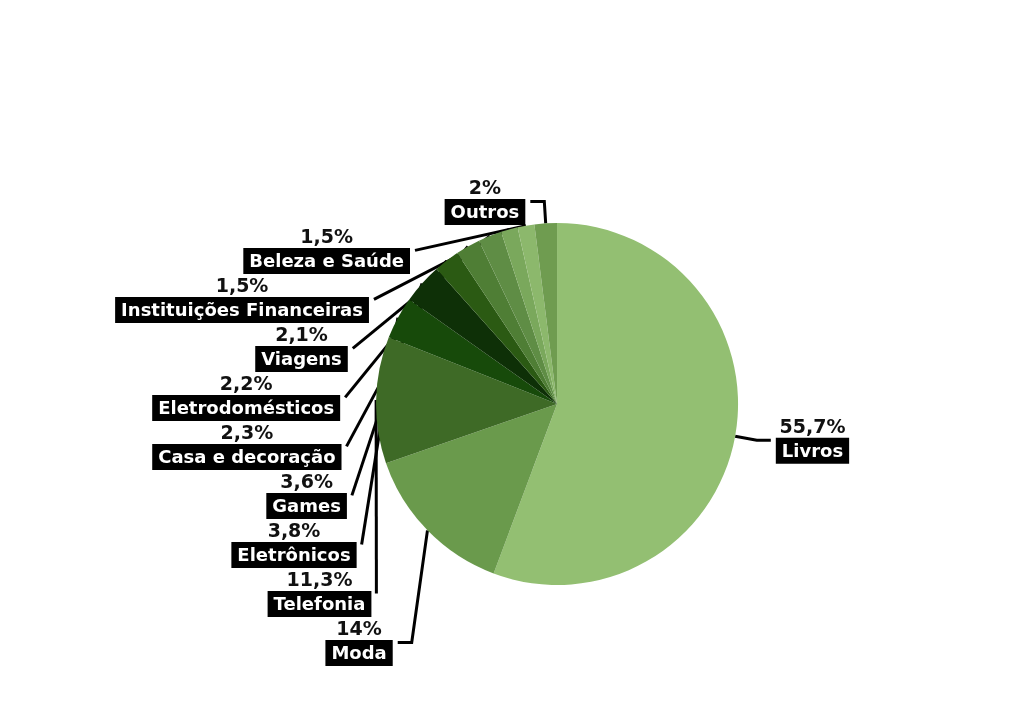  I want to click on data-label: 11,3%, so click(319, 579).